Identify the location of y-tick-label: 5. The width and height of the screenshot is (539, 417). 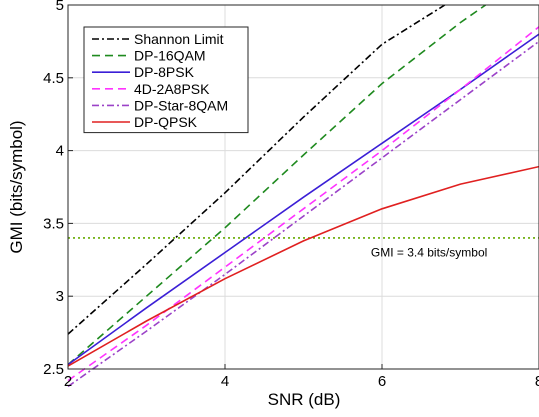
(60, 7).